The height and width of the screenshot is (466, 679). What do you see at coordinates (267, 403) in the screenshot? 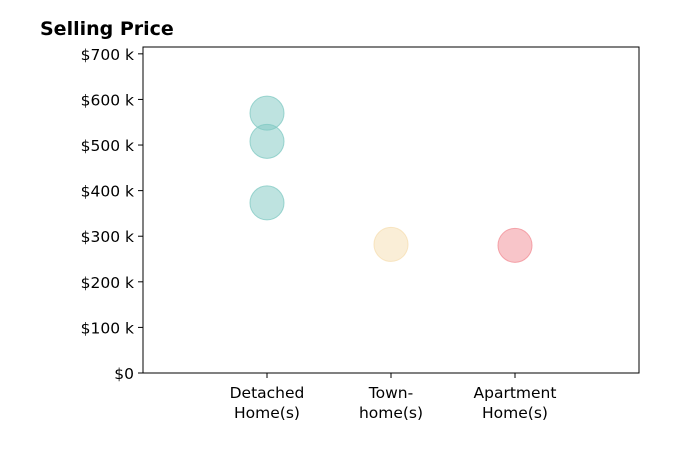
I see `x-tick-label: Detached Home(s)` at bounding box center [267, 403].